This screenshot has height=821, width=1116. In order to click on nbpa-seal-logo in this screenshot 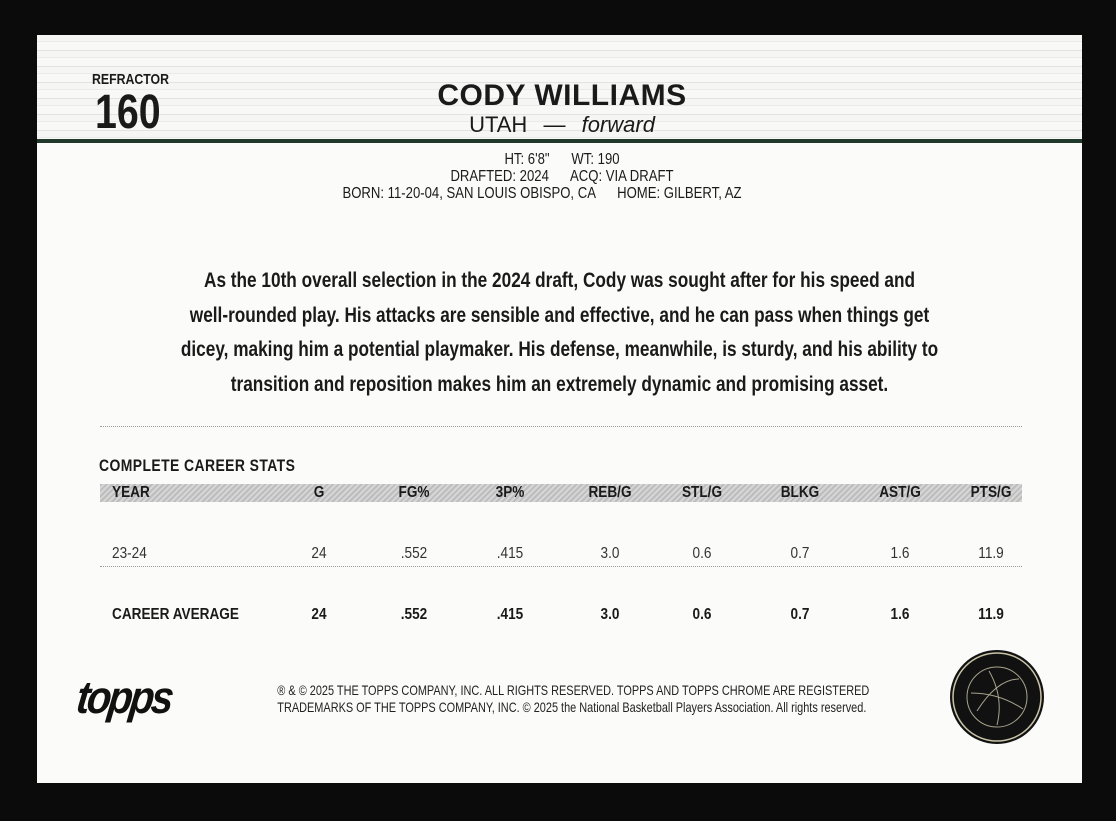, I will do `click(997, 697)`.